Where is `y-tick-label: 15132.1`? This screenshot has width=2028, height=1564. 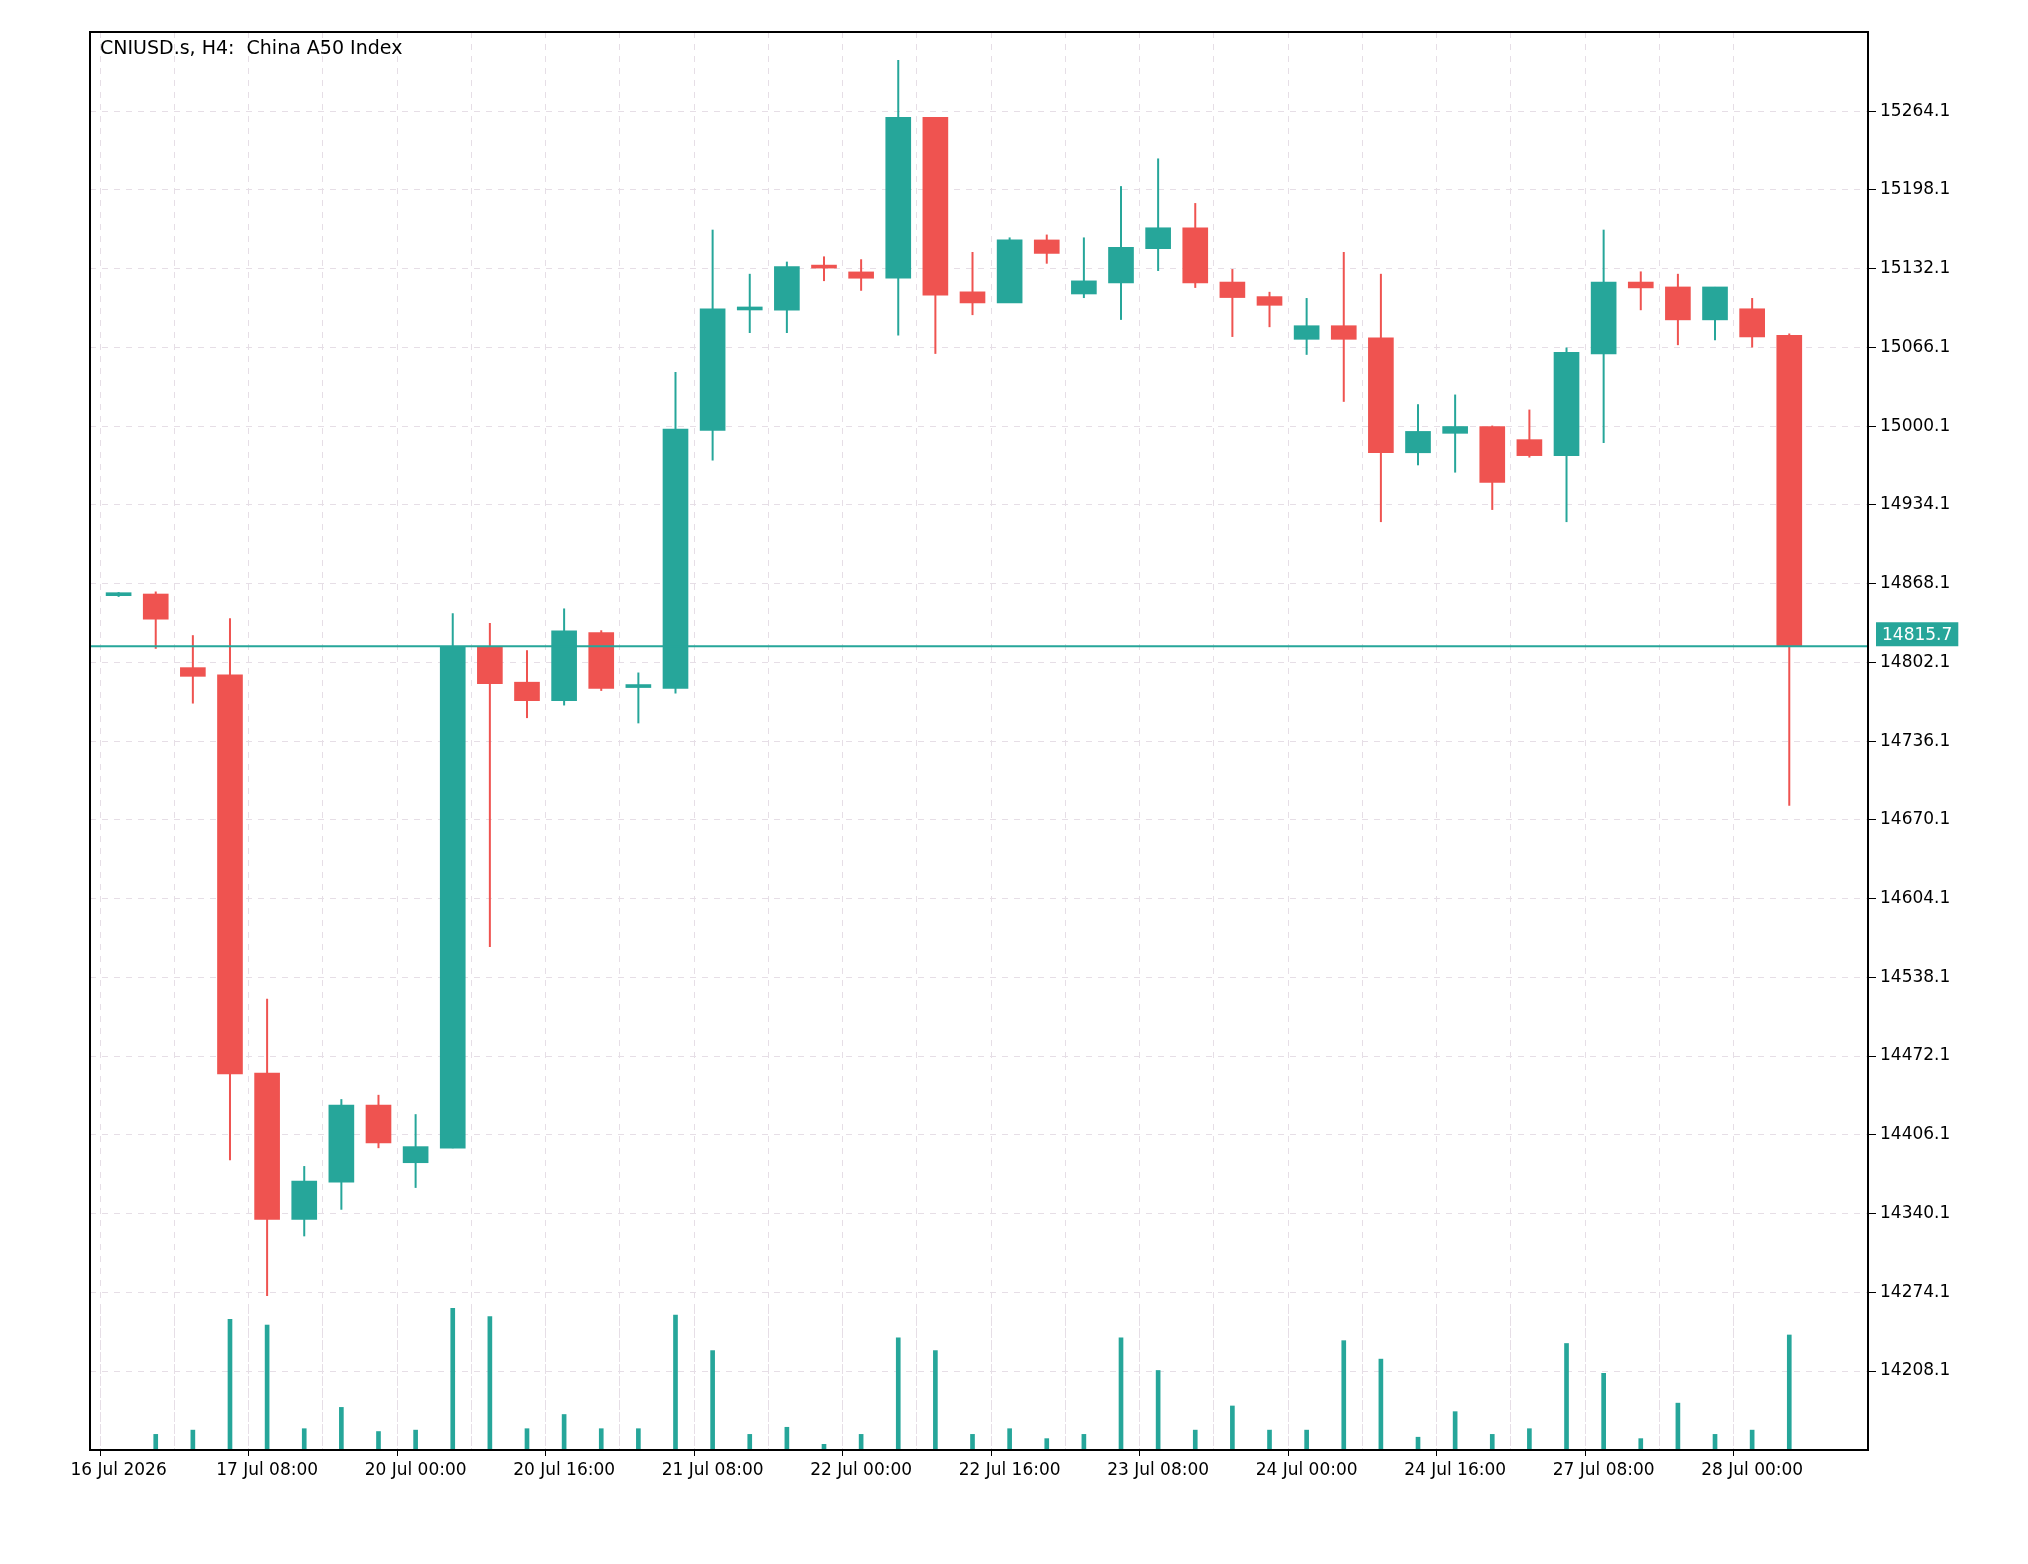
y-tick-label: 15132.1 is located at coordinates (1915, 267).